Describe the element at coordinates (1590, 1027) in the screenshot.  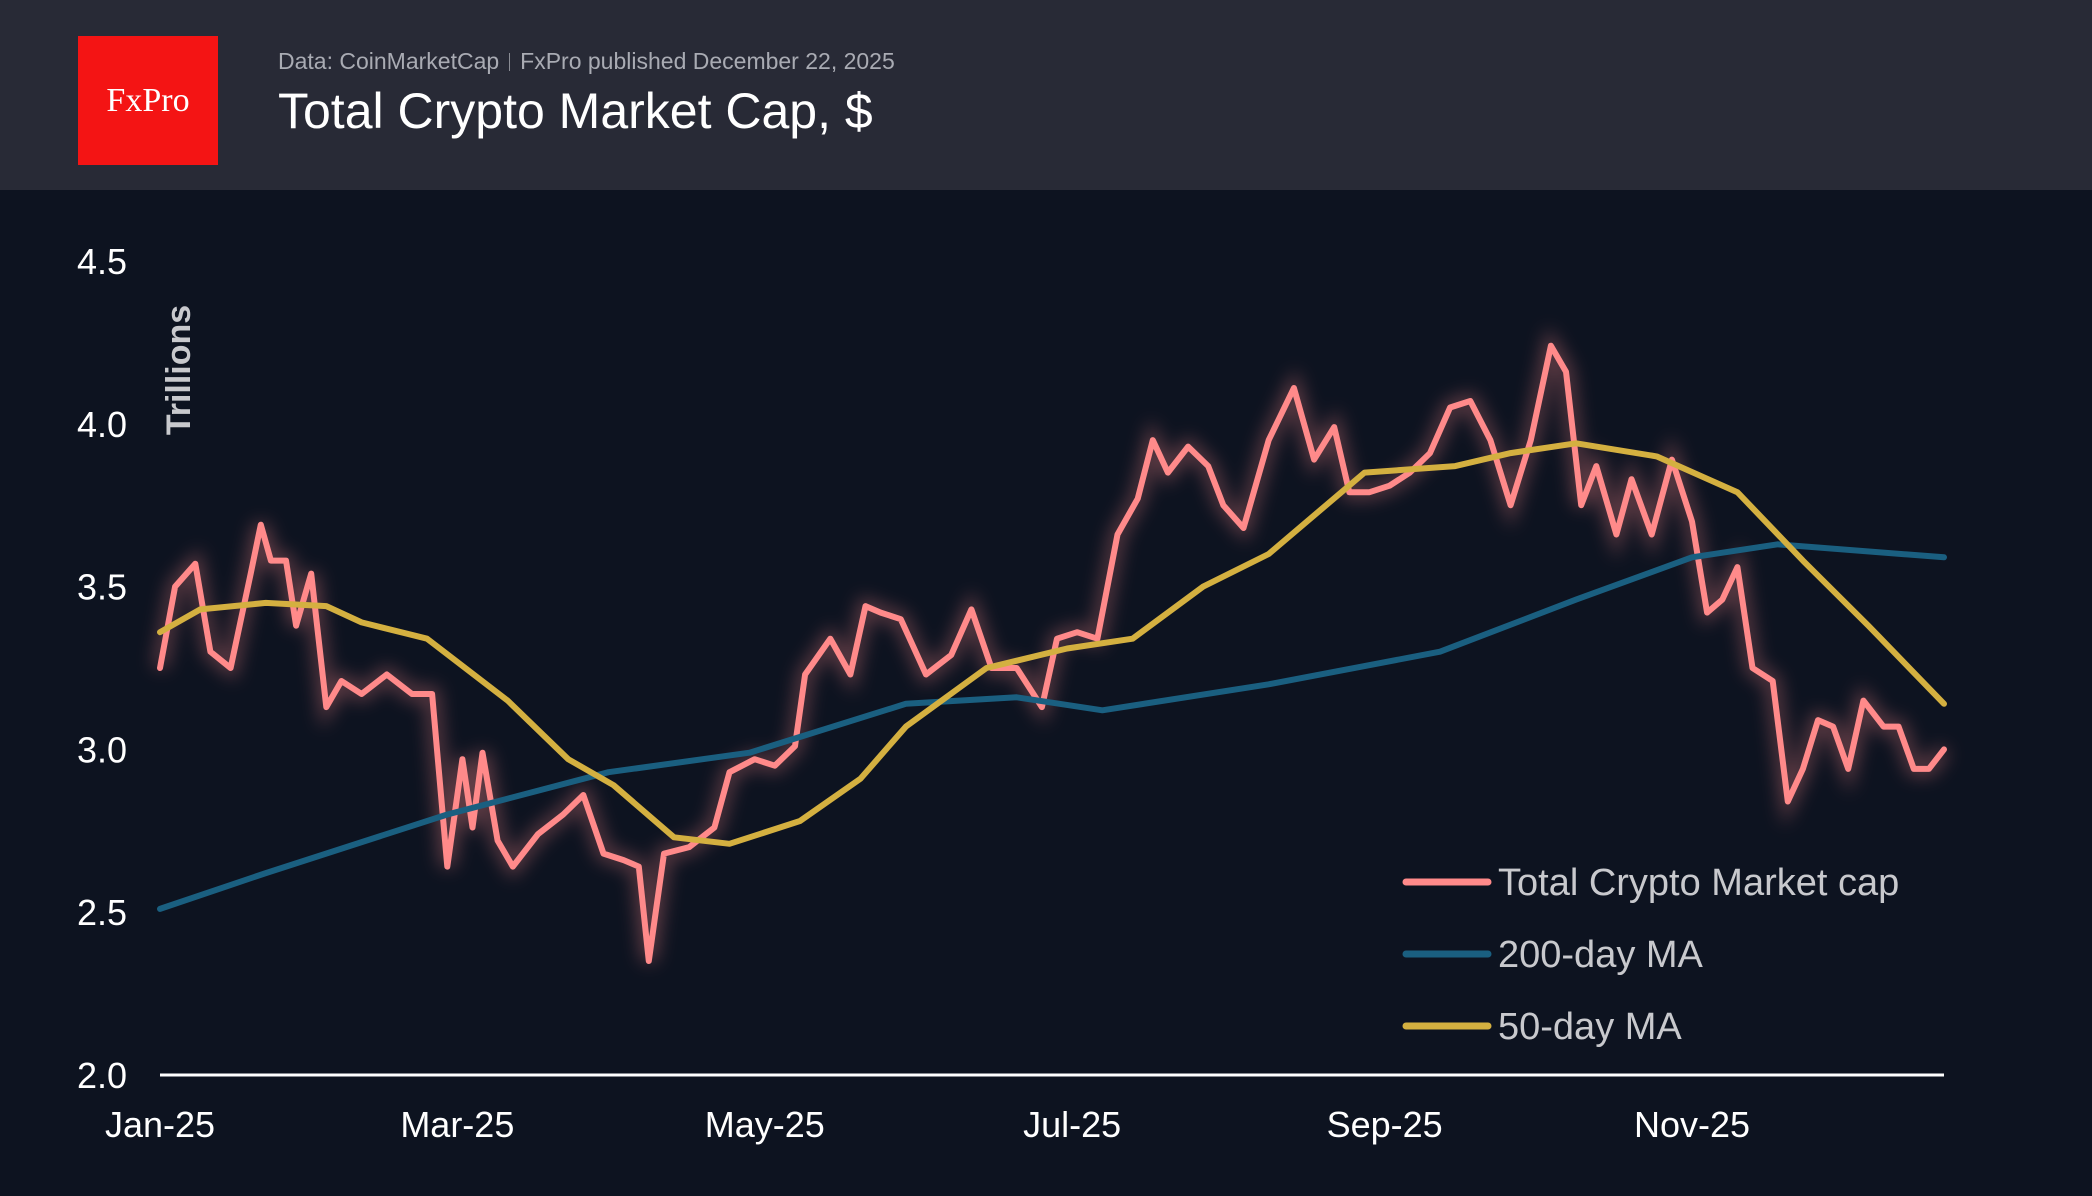
I see `legend-label: 50-day MA` at that location.